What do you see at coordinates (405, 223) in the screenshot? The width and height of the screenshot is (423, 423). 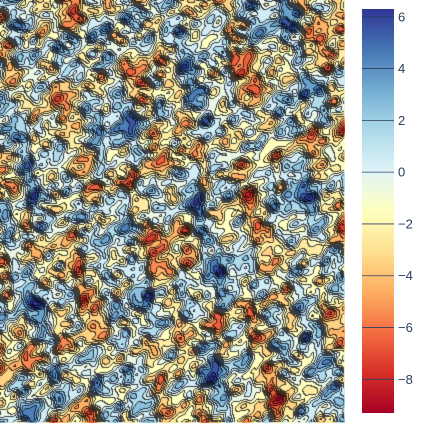 I see `colorbar-tick-label: −2` at bounding box center [405, 223].